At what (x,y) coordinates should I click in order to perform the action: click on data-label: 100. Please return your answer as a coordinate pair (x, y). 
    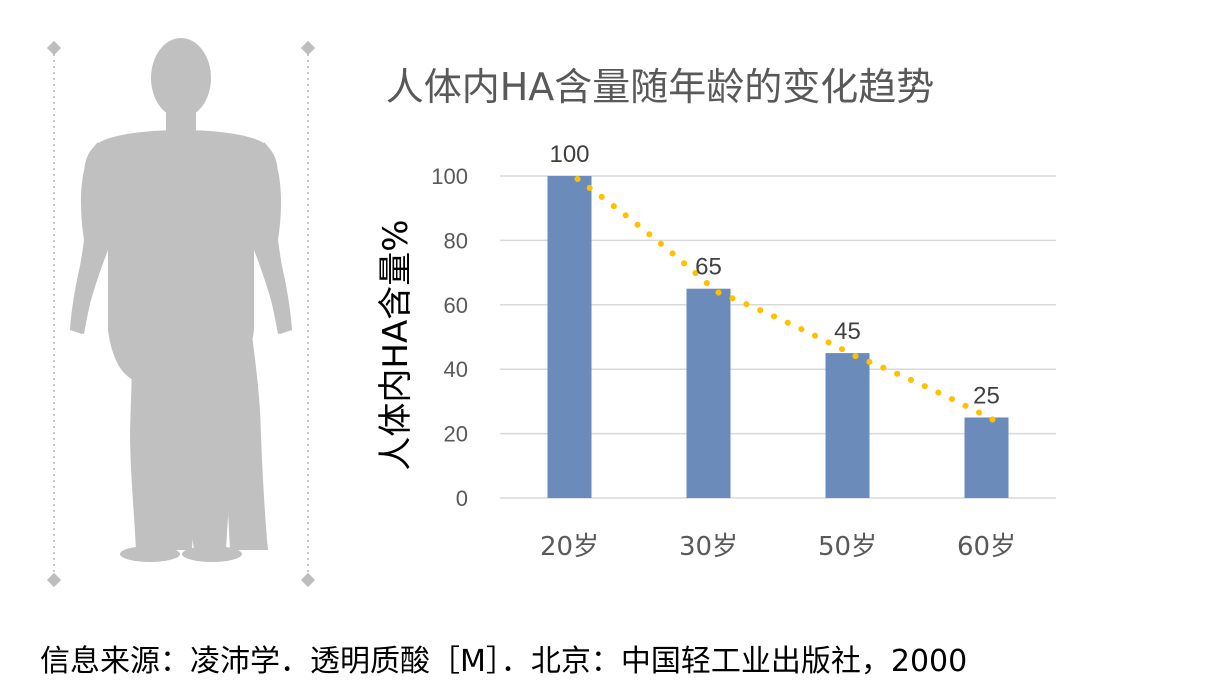
    Looking at the image, I should click on (569, 154).